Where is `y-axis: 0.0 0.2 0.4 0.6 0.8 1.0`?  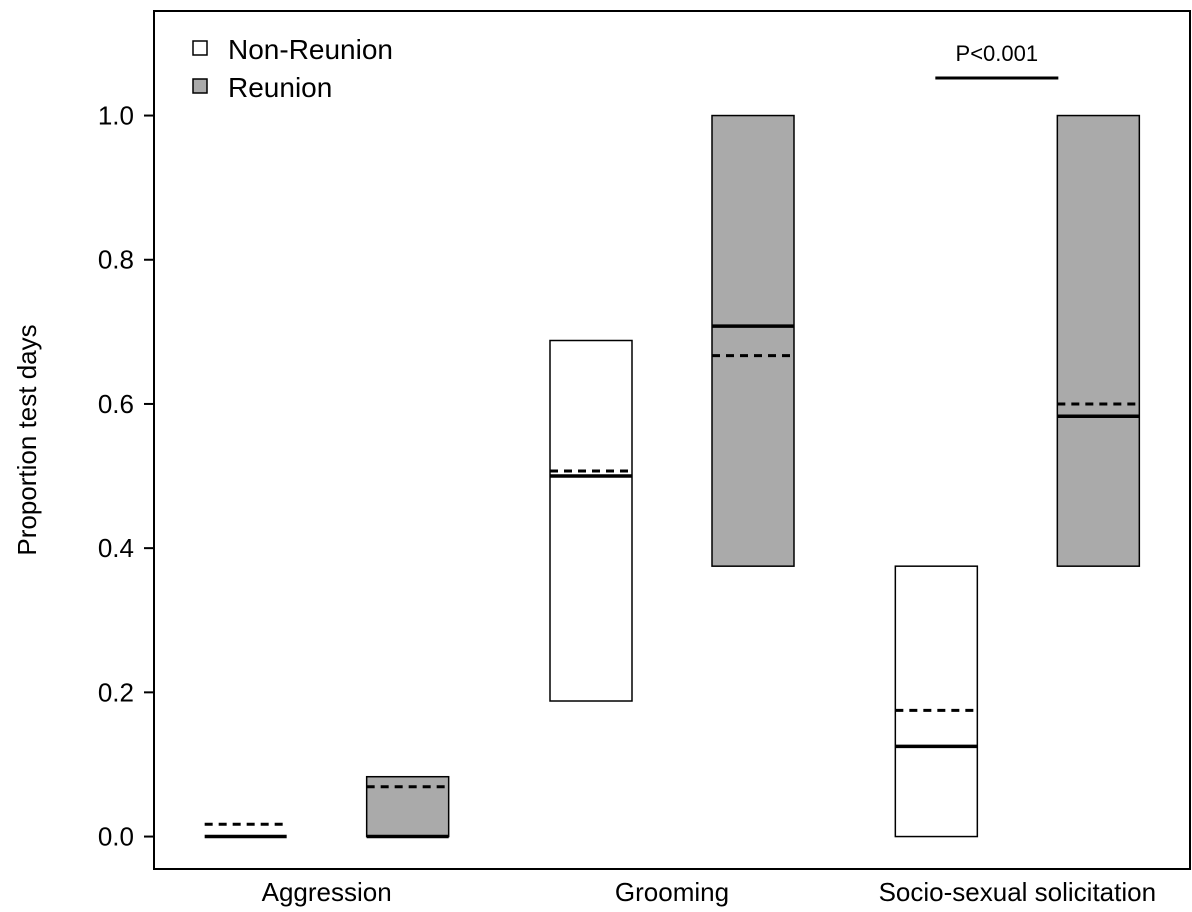
y-axis: 0.0 0.2 0.4 0.6 0.8 1.0 is located at coordinates (126, 476).